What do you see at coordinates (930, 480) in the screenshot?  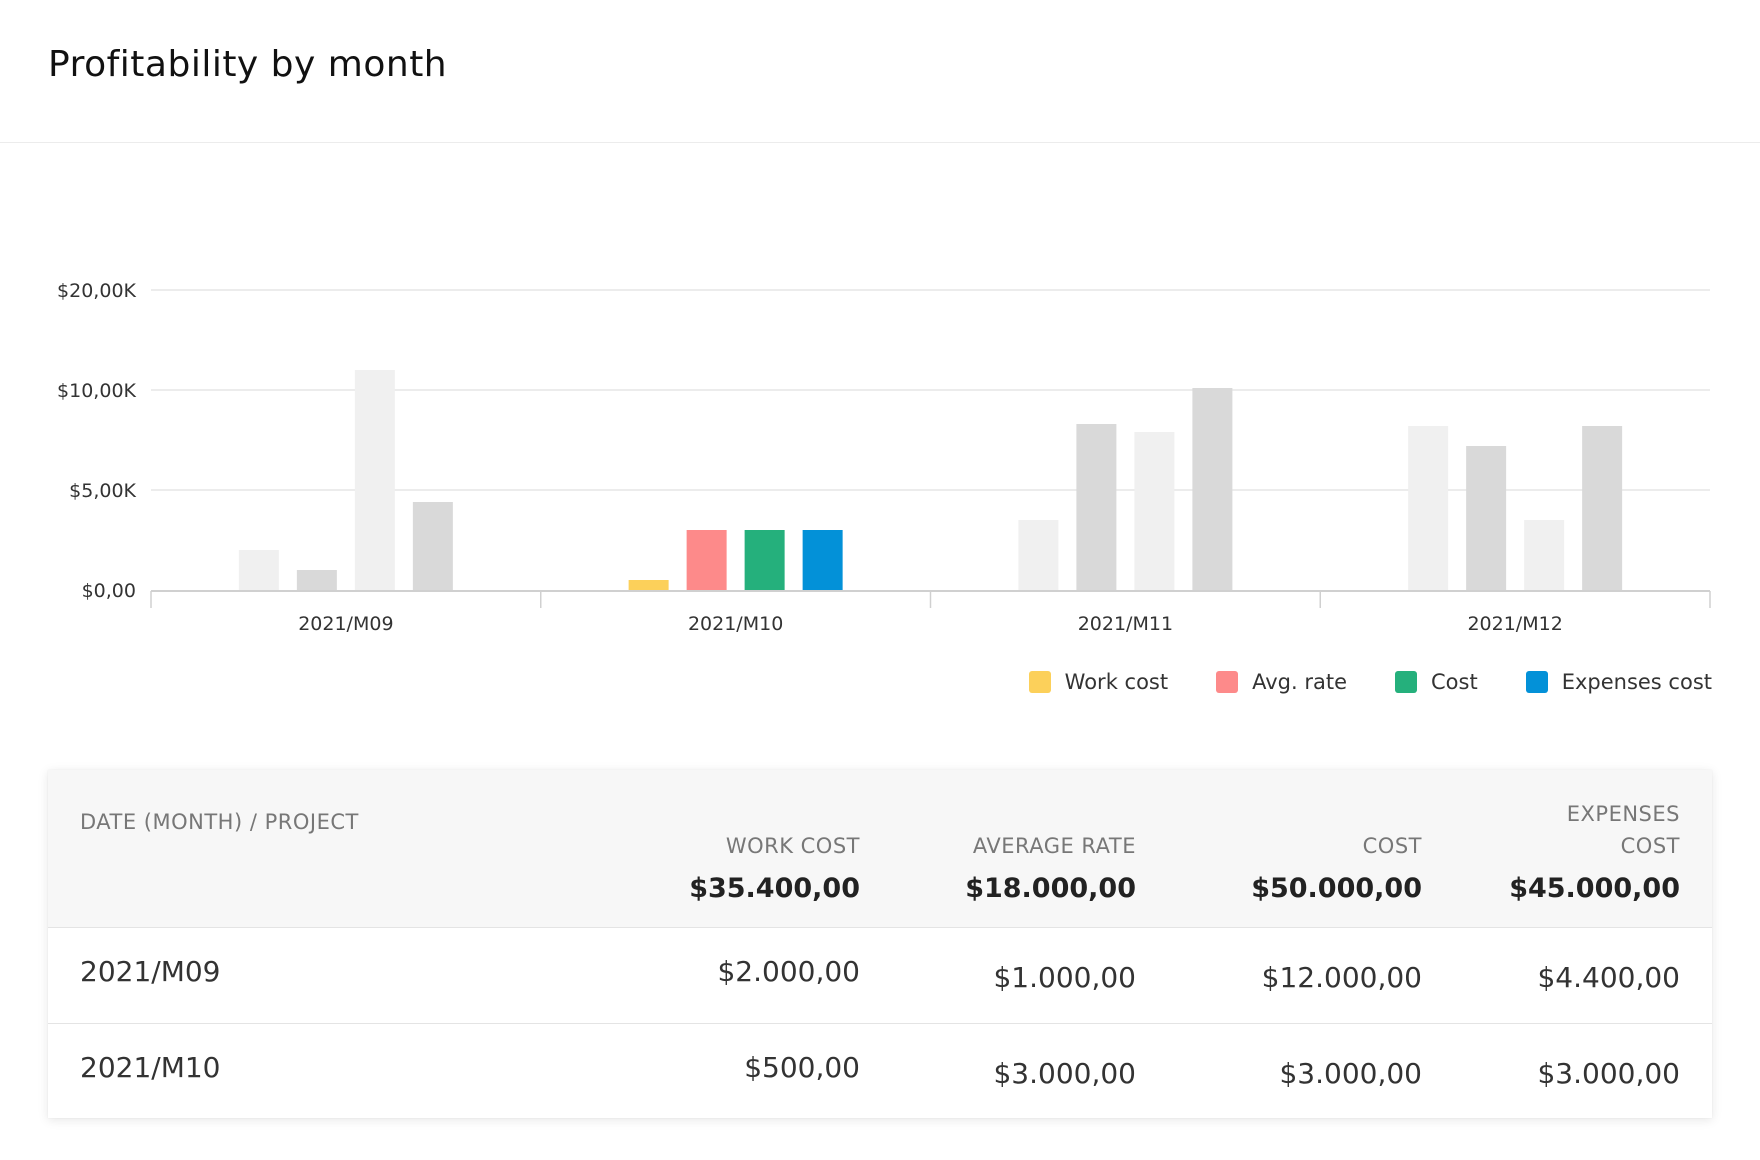 I see `chart-bars` at bounding box center [930, 480].